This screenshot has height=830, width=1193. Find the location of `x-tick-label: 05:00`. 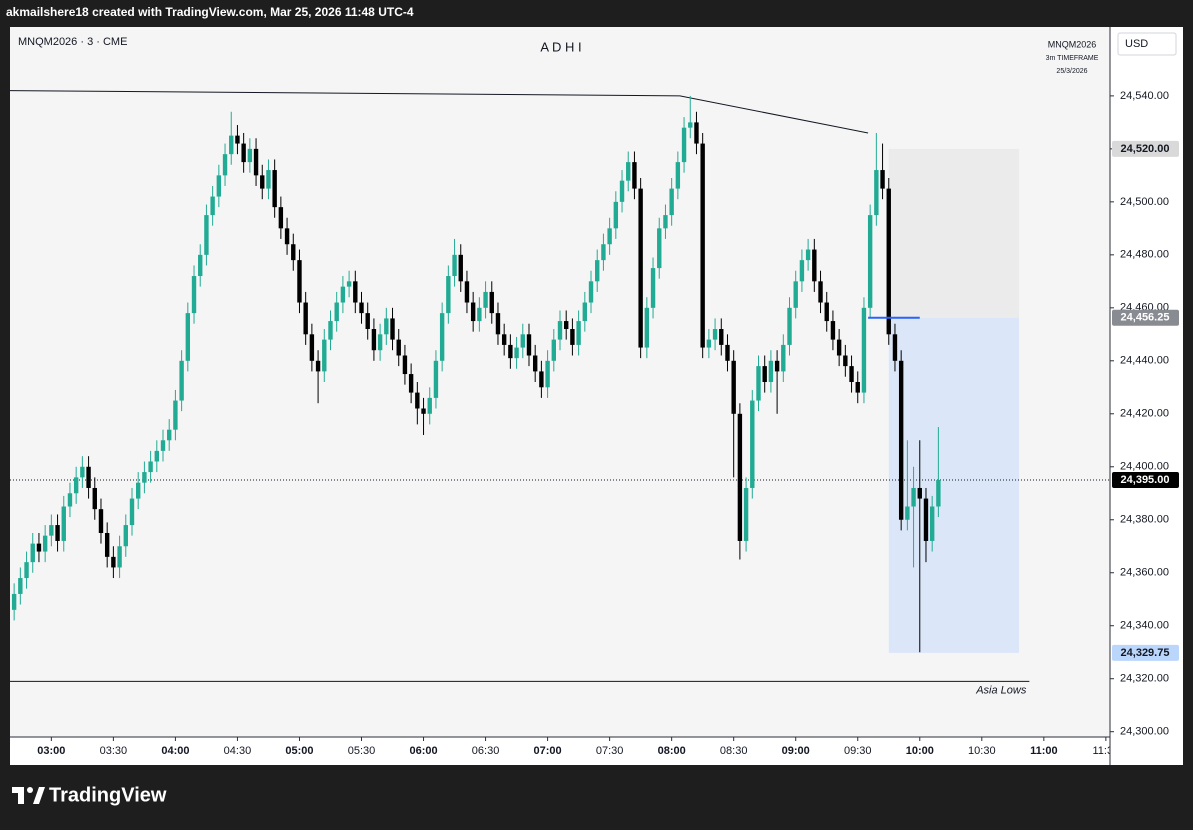

x-tick-label: 05:00 is located at coordinates (299, 751).